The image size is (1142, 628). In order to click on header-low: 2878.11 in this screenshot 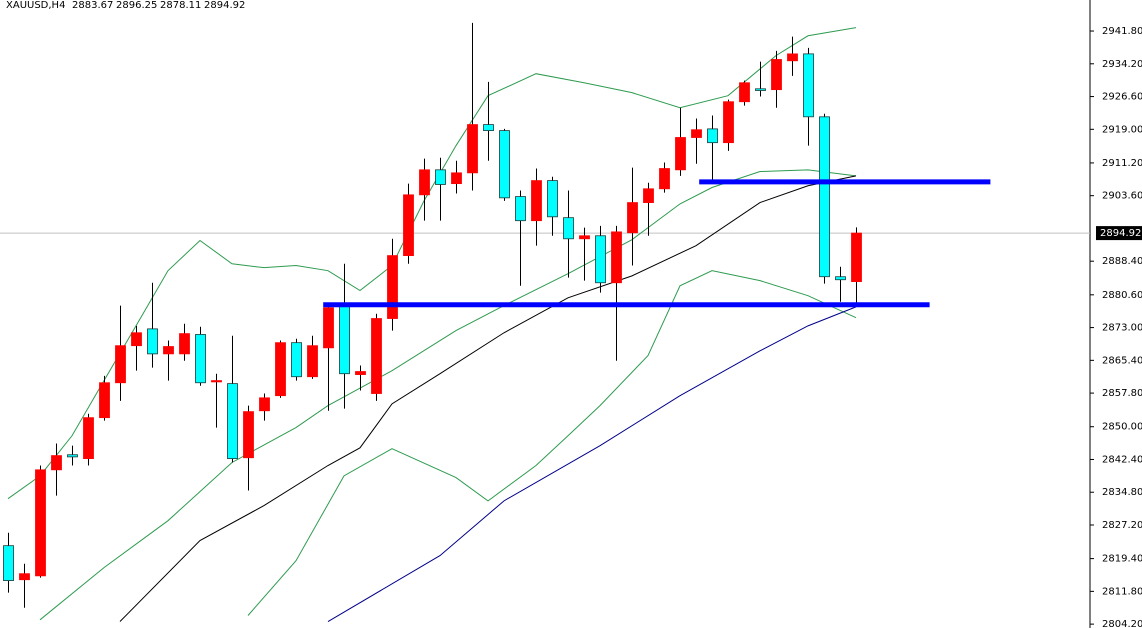, I will do `click(180, 5)`.